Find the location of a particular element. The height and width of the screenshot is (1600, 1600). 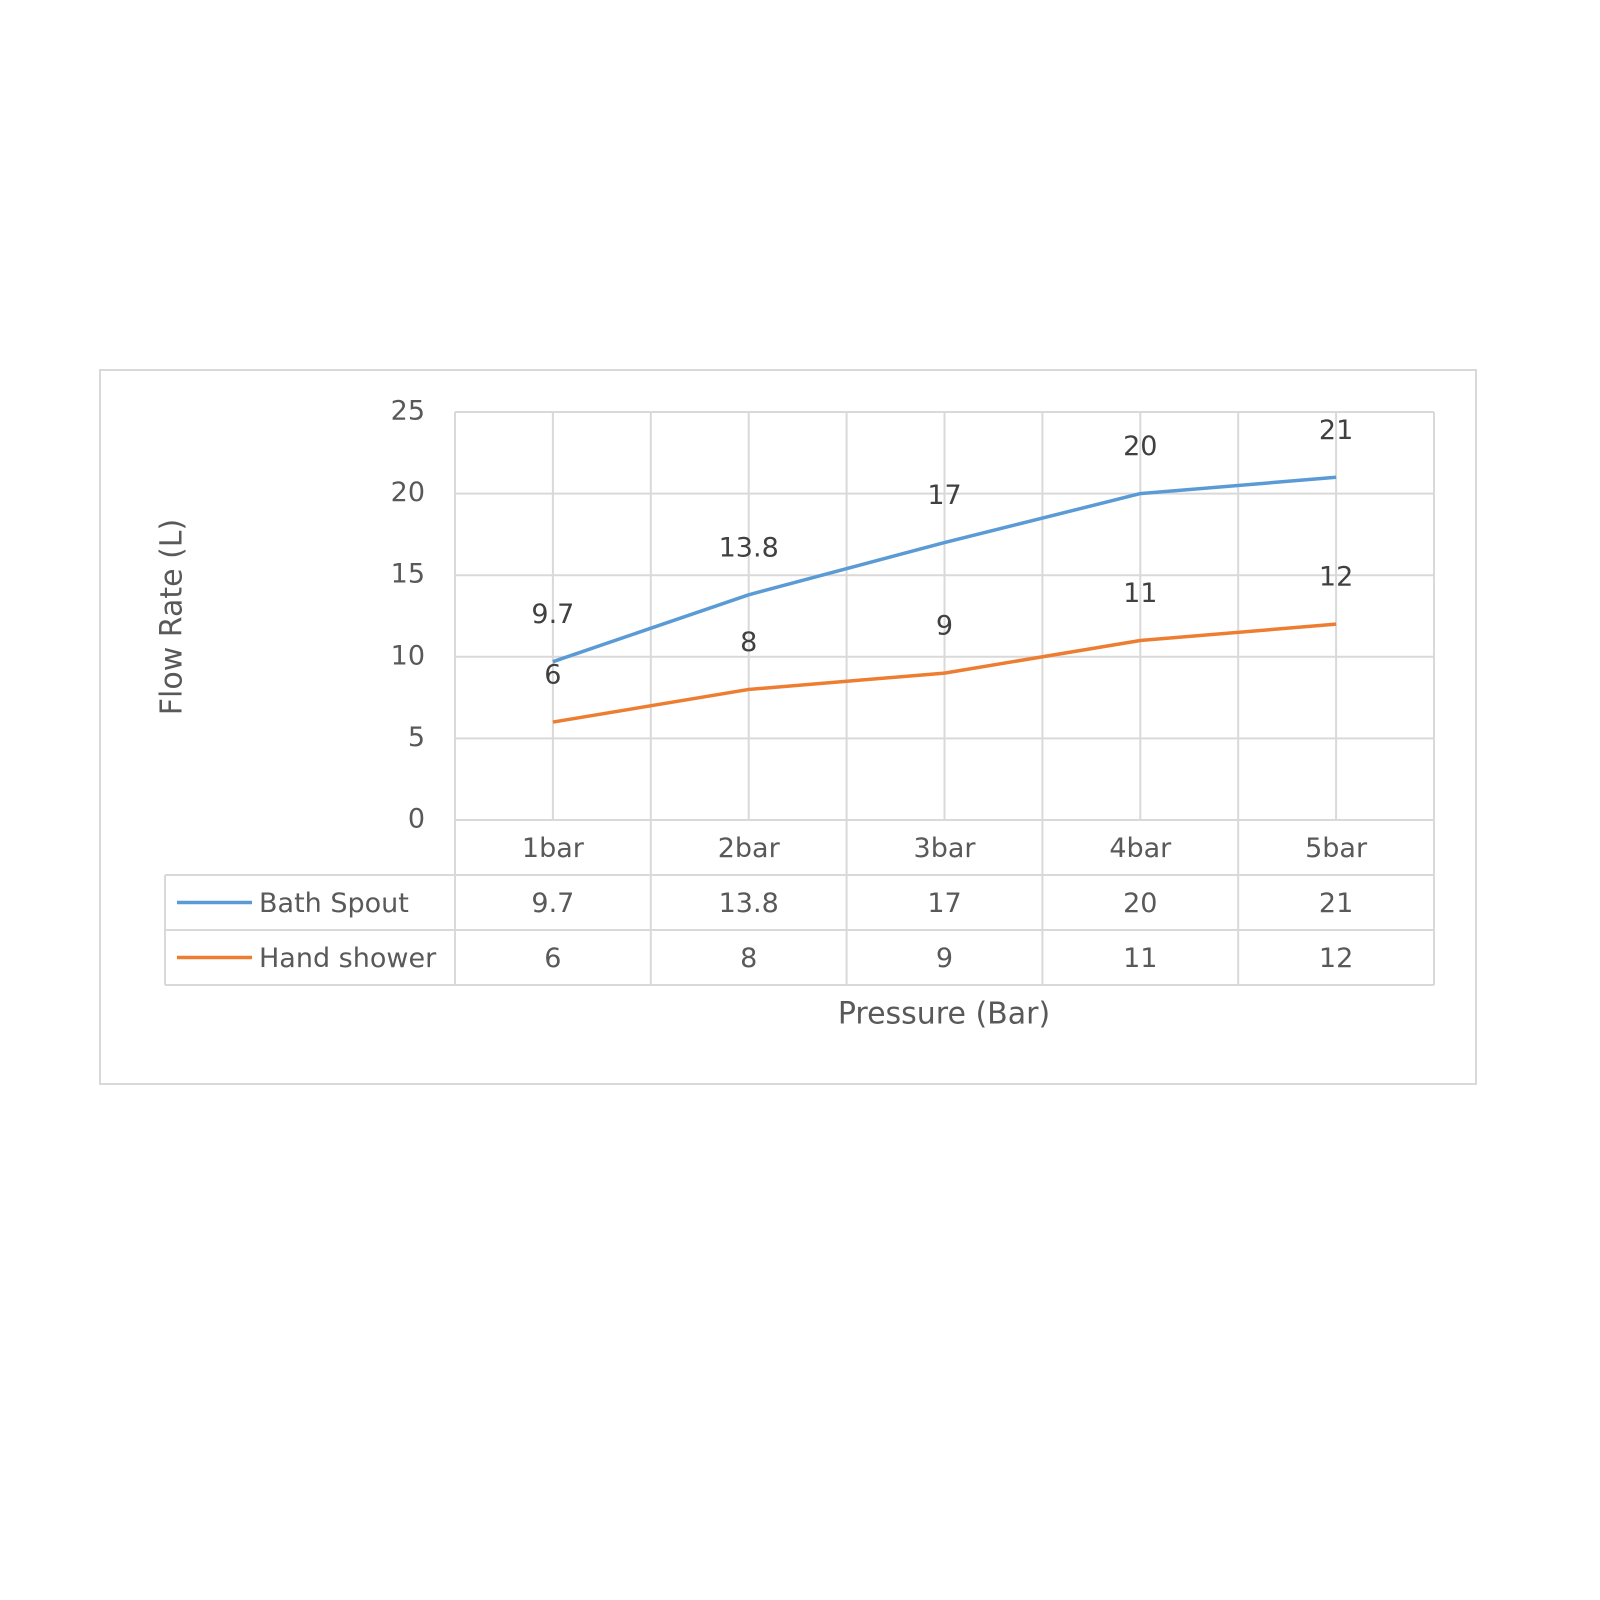

y-tick-label: 10 is located at coordinates (408, 655).